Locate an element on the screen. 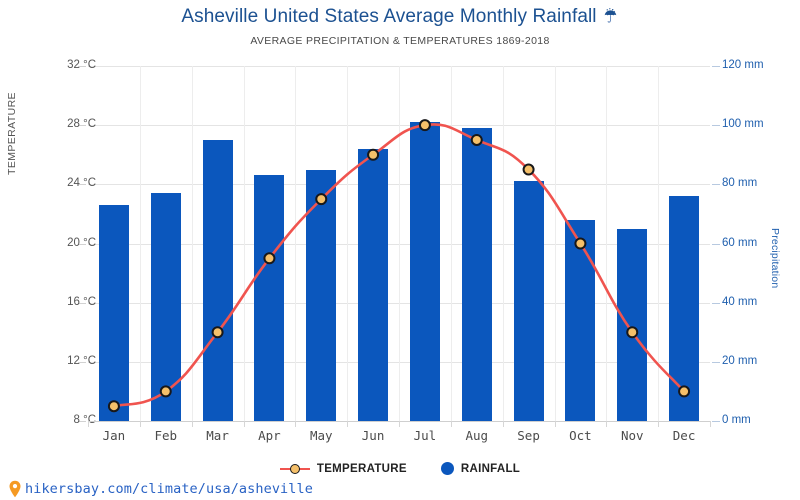 This screenshot has width=800, height=500. temperature-point: Dec 10 °C is located at coordinates (684, 391).